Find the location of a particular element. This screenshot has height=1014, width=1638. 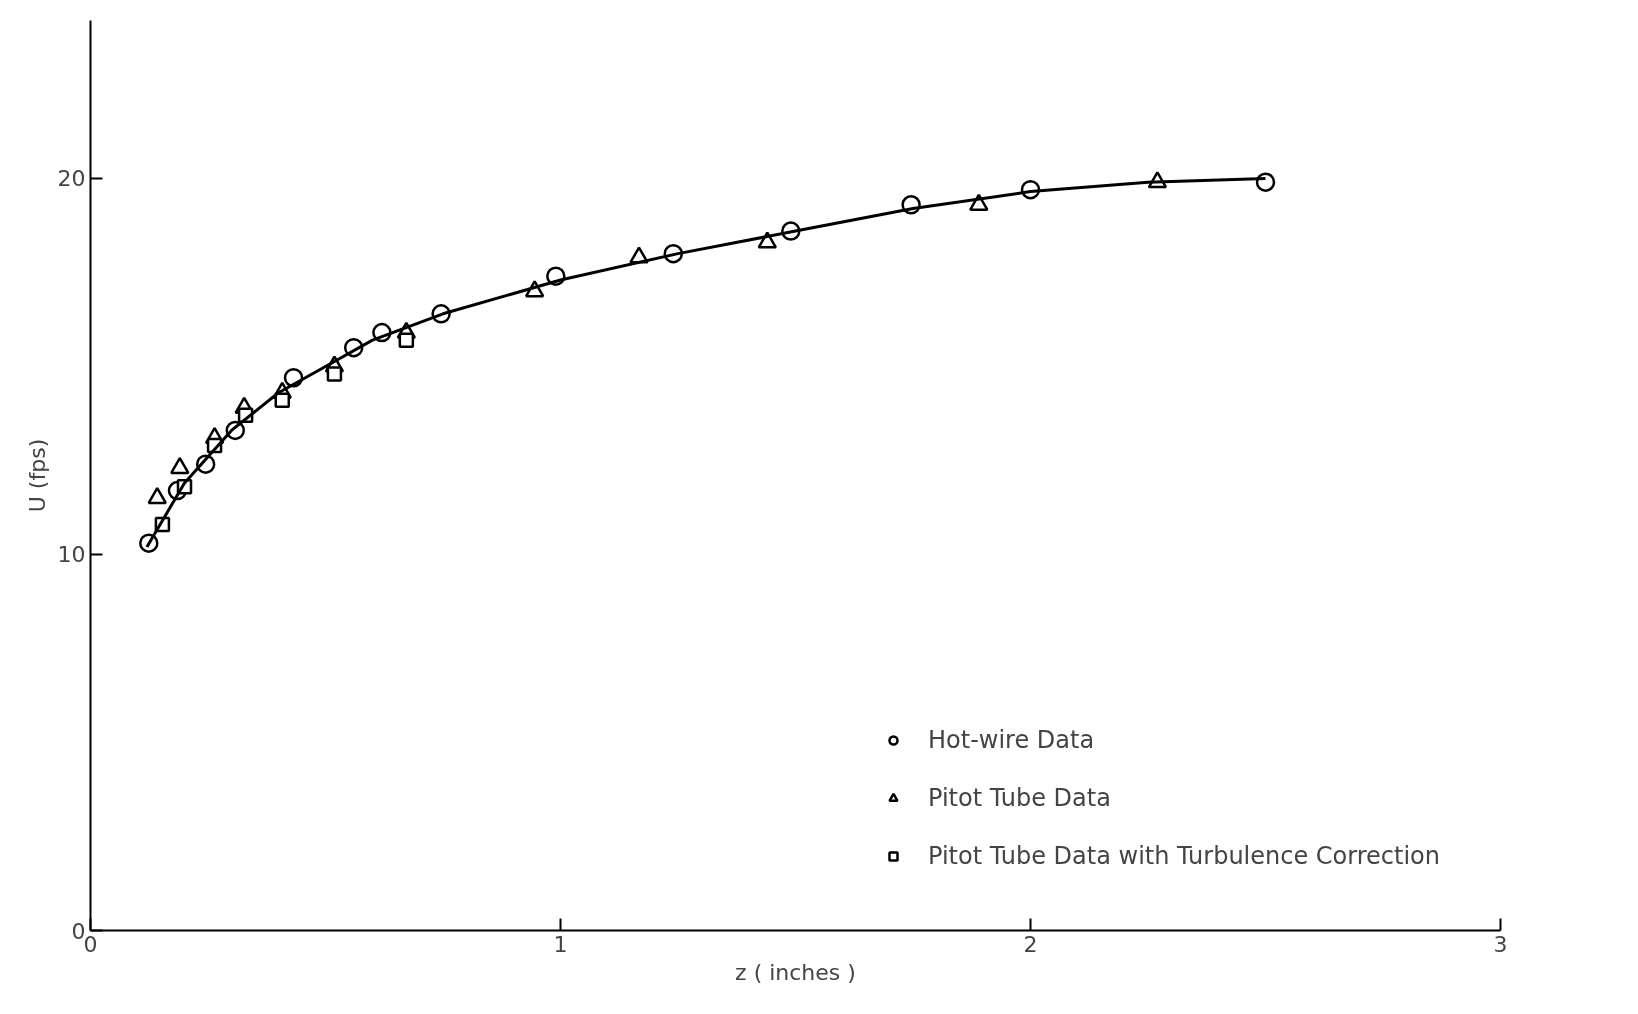

legend-label: Pitot Tube Data is located at coordinates (1019, 798).